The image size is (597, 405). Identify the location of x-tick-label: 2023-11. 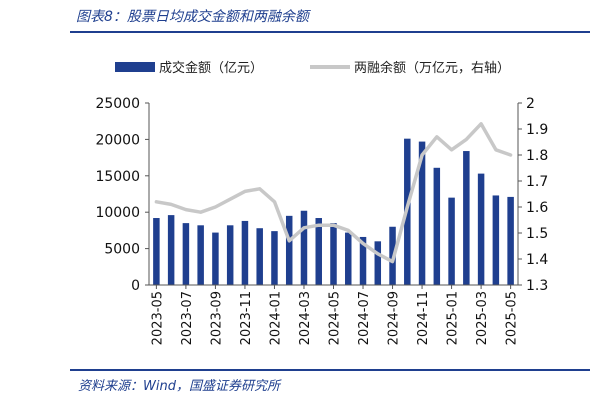
(246, 318).